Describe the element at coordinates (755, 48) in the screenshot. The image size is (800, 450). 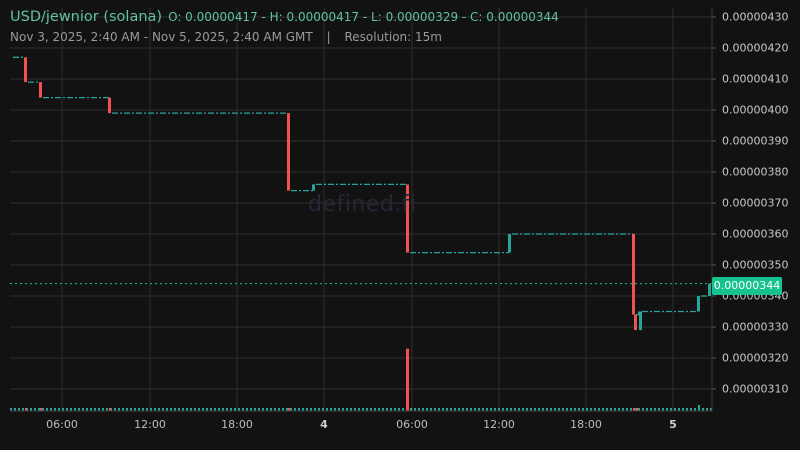
I see `y-tick-label: 0.00000420` at that location.